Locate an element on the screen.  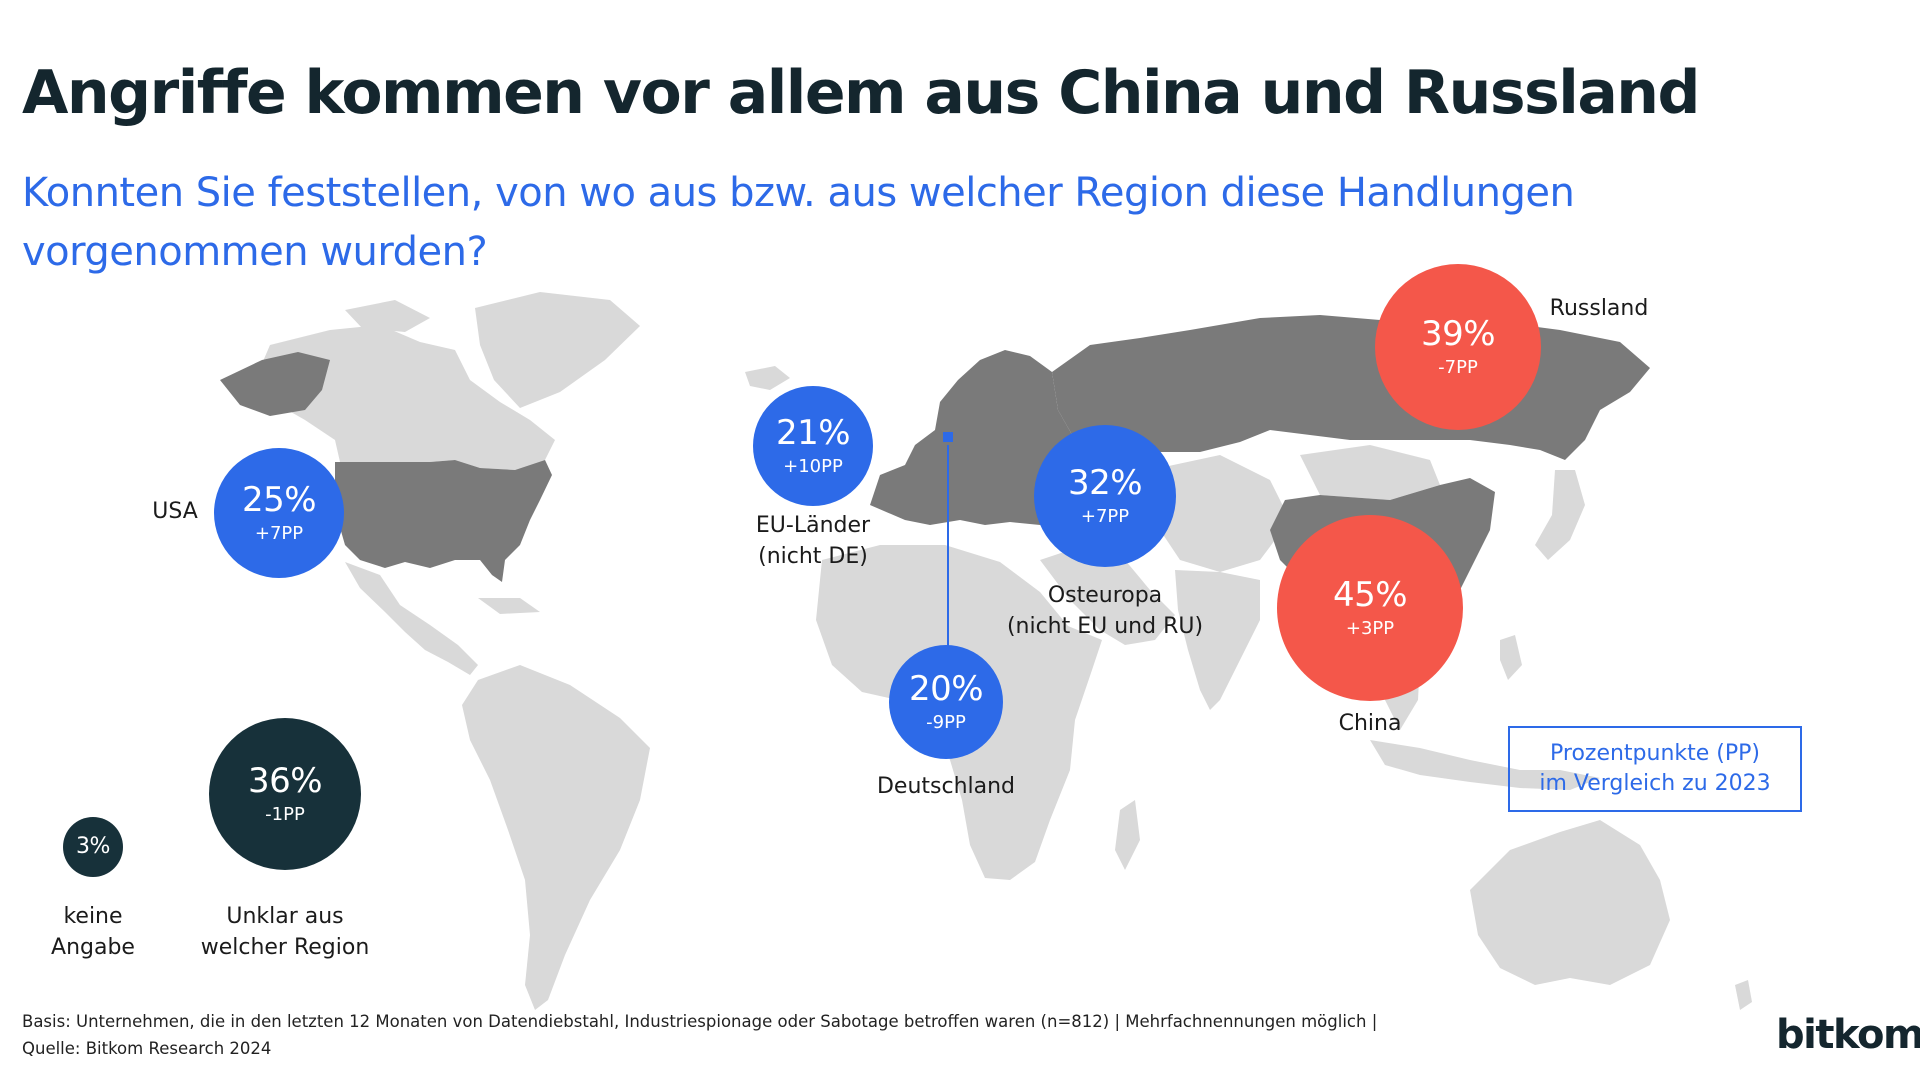
osteuropa-percent: 32% is located at coordinates (1105, 483).